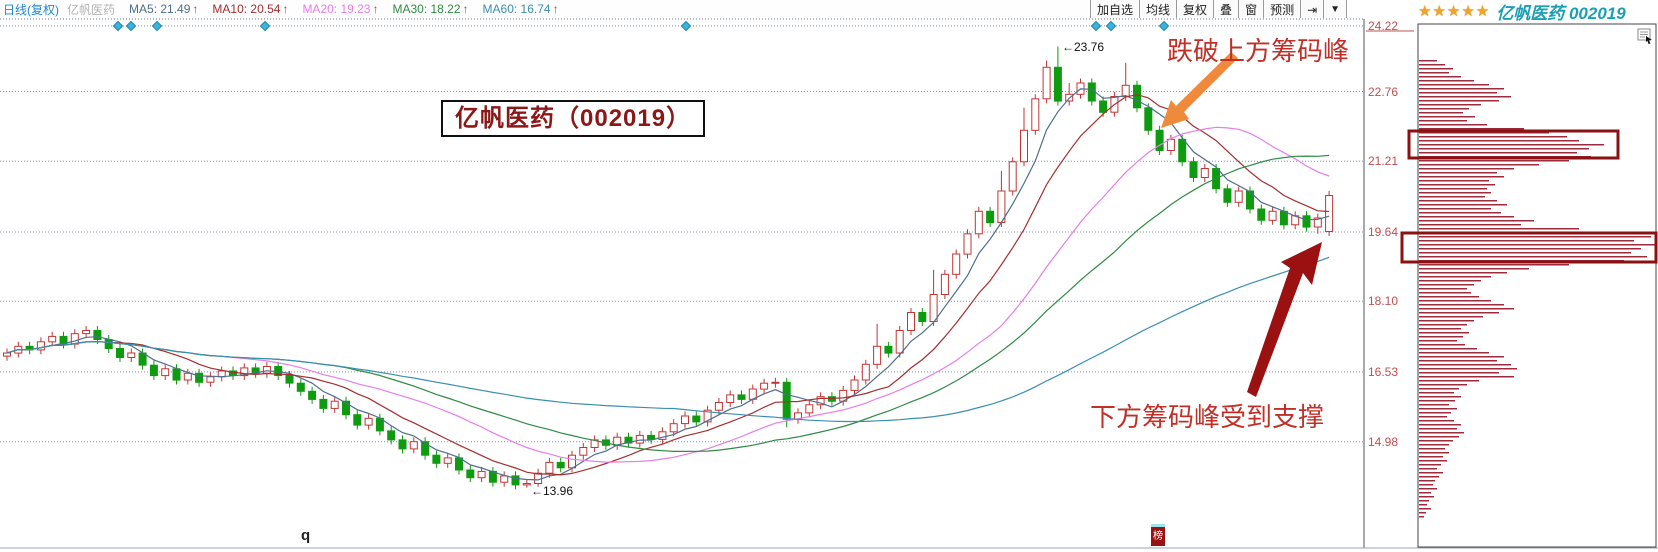  What do you see at coordinates (1157, 9) in the screenshot?
I see `ma-settings-button: 均线` at bounding box center [1157, 9].